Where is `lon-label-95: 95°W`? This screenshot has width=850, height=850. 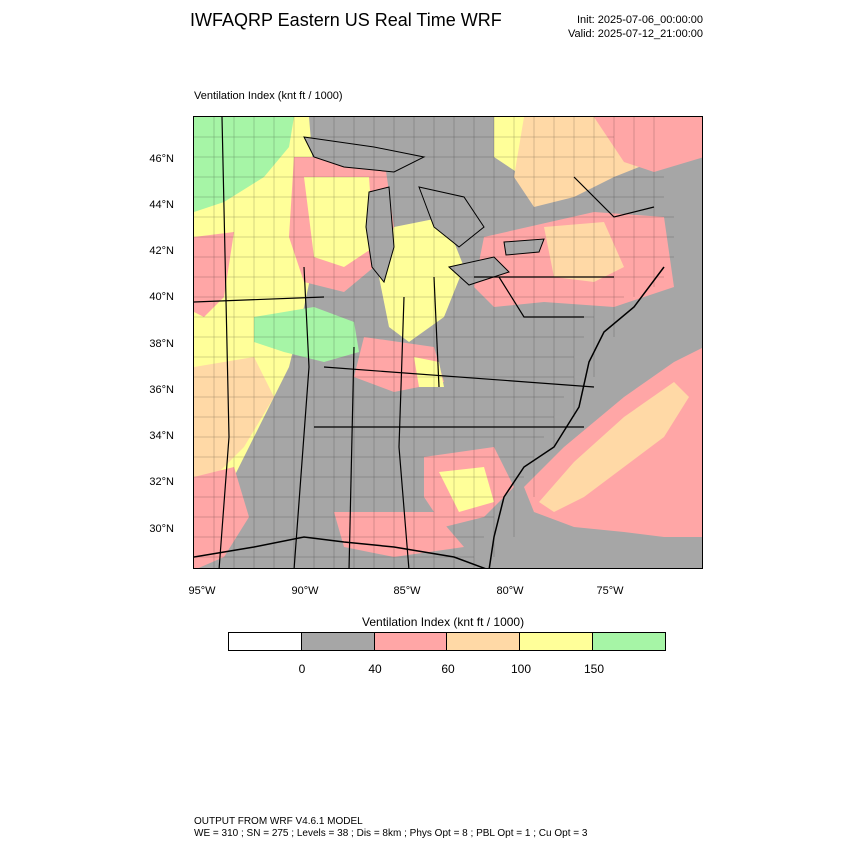 lon-label-95: 95°W is located at coordinates (202, 591).